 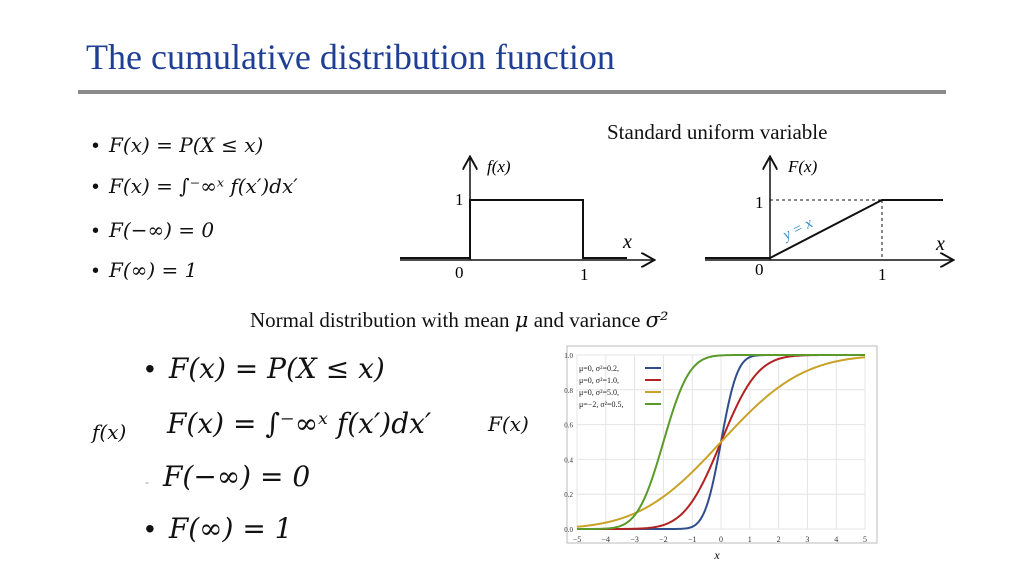 What do you see at coordinates (882, 274) in the screenshot?
I see `cdf-x-one-label: 1` at bounding box center [882, 274].